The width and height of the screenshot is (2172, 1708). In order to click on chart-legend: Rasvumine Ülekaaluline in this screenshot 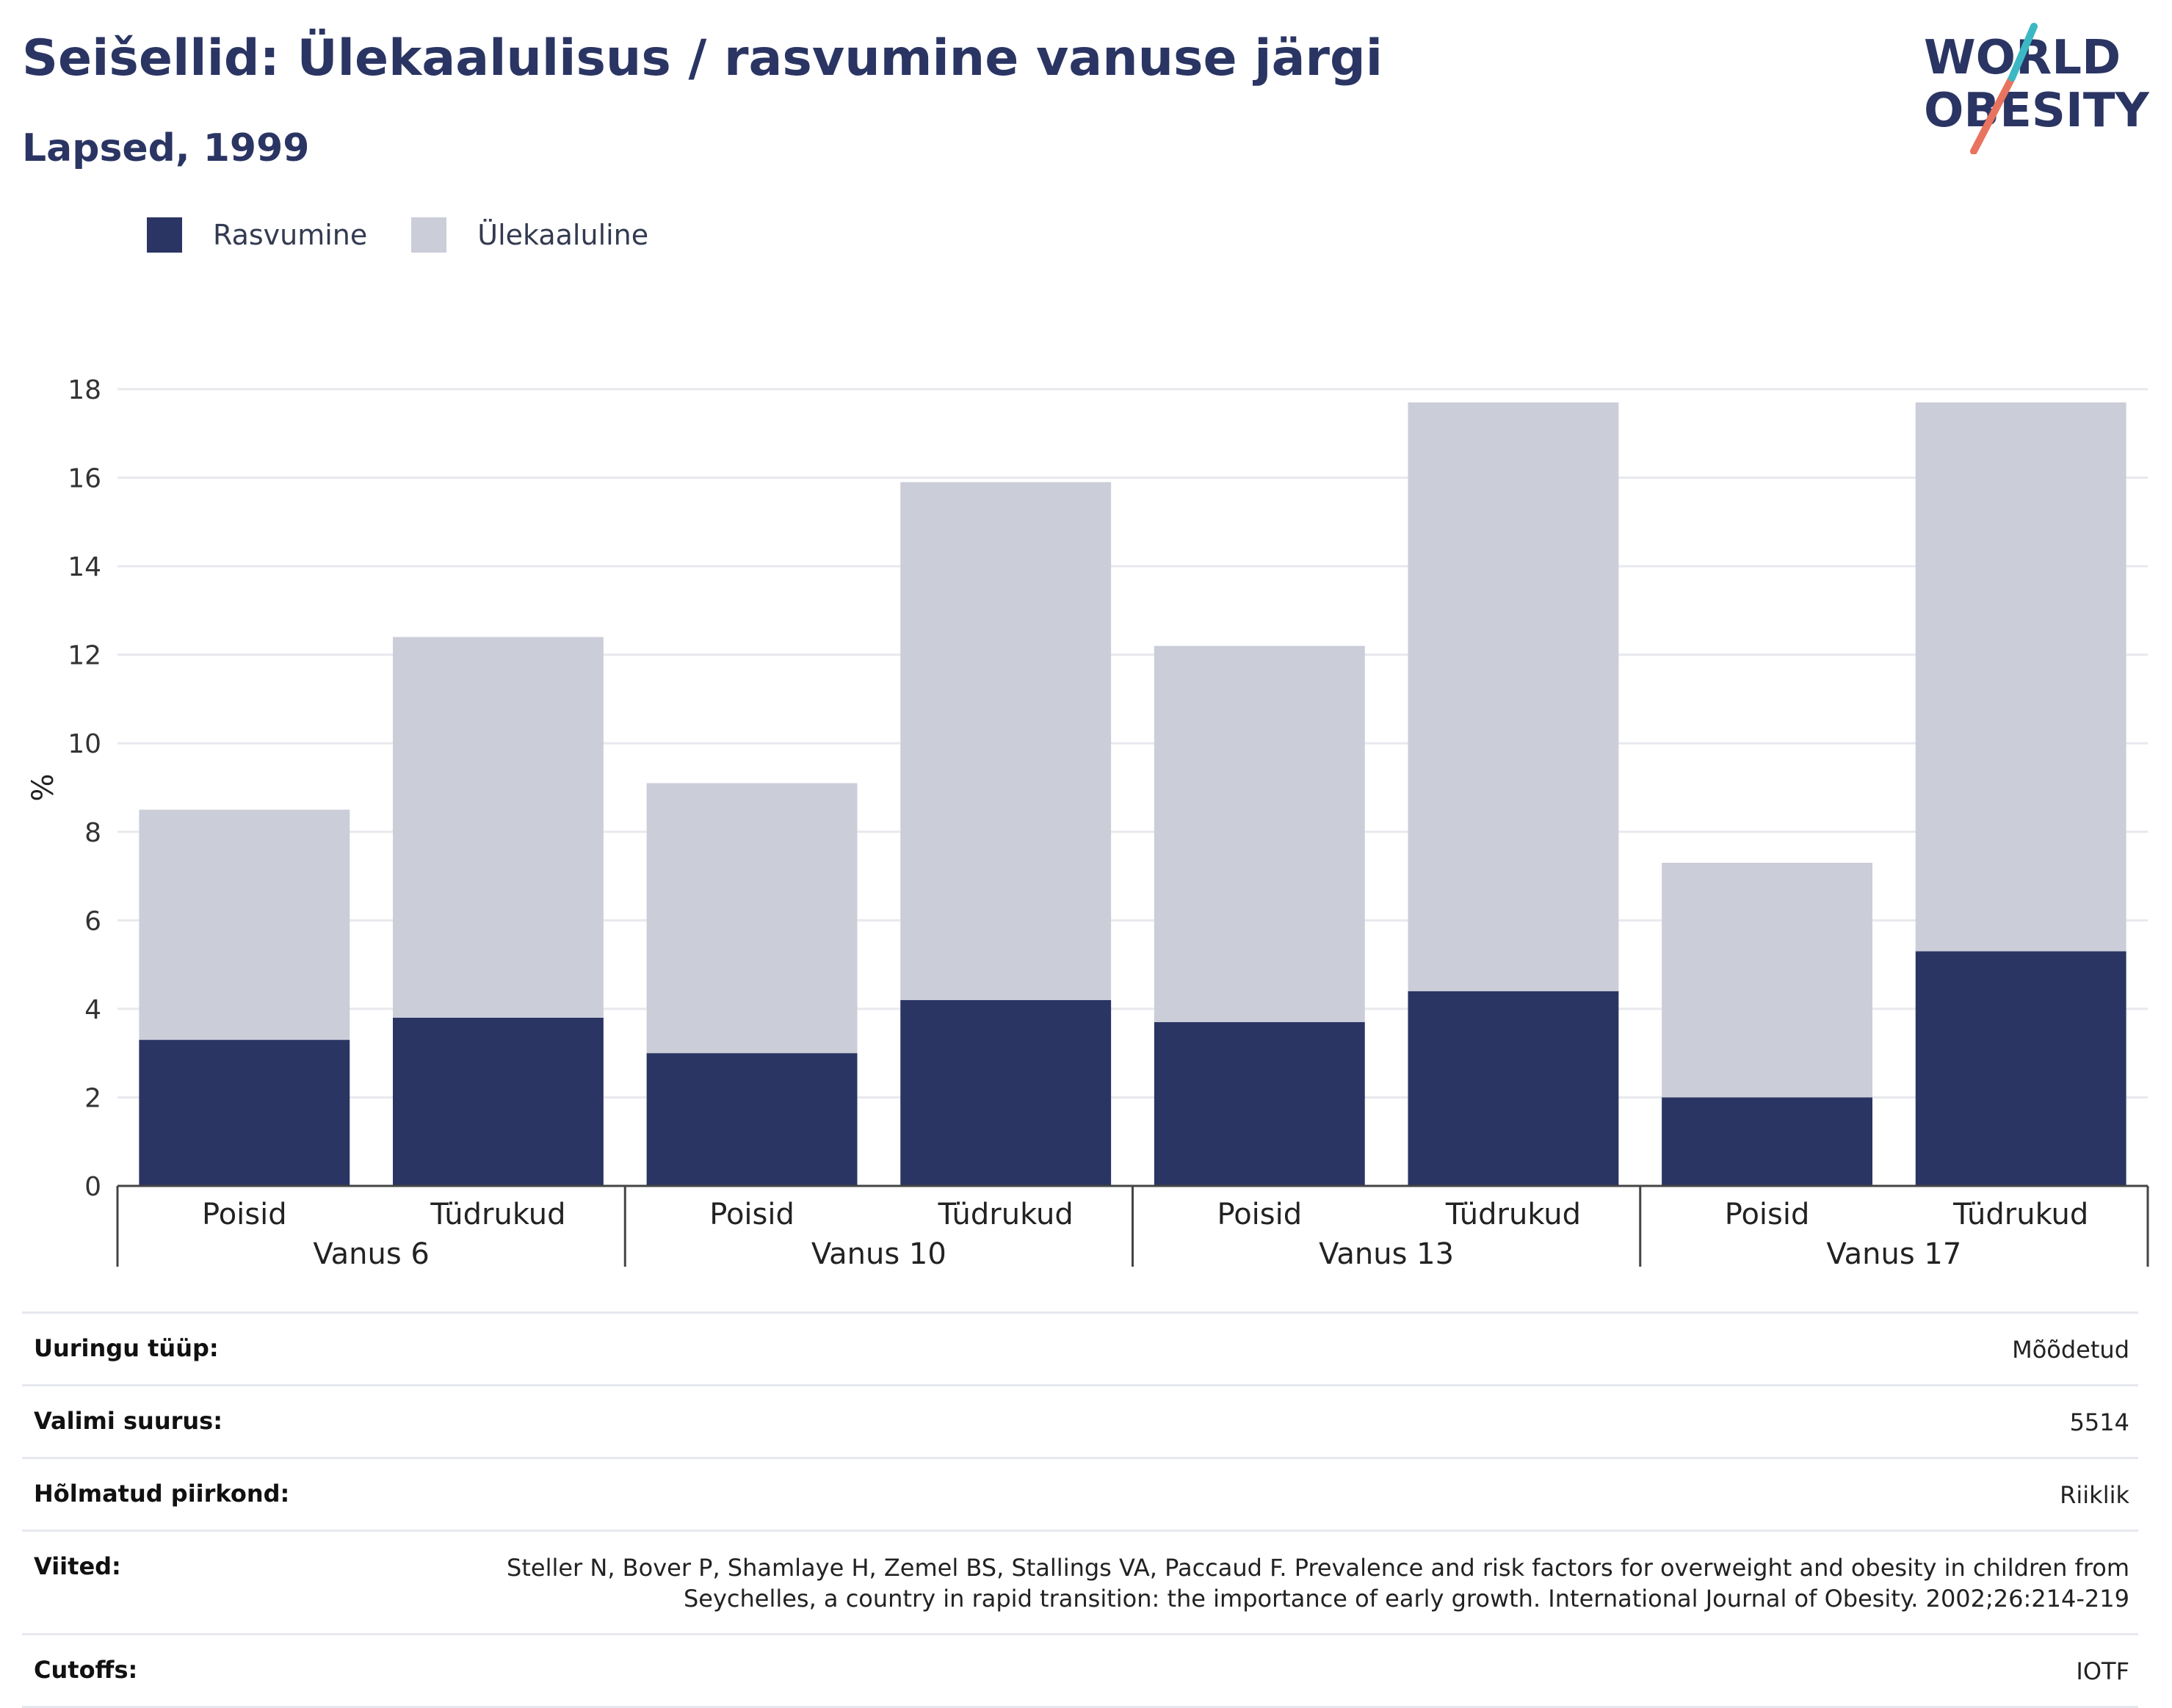, I will do `click(419, 235)`.